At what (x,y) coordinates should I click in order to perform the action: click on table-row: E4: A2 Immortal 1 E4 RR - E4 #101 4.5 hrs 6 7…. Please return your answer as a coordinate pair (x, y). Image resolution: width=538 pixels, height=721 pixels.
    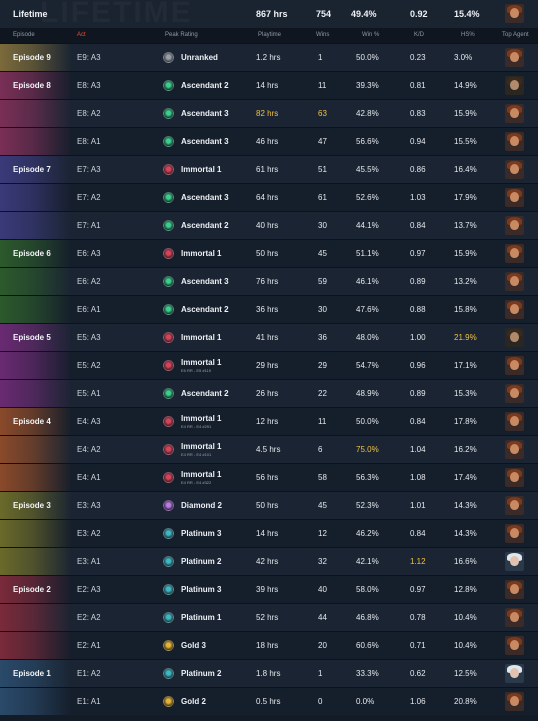
    Looking at the image, I should click on (269, 449).